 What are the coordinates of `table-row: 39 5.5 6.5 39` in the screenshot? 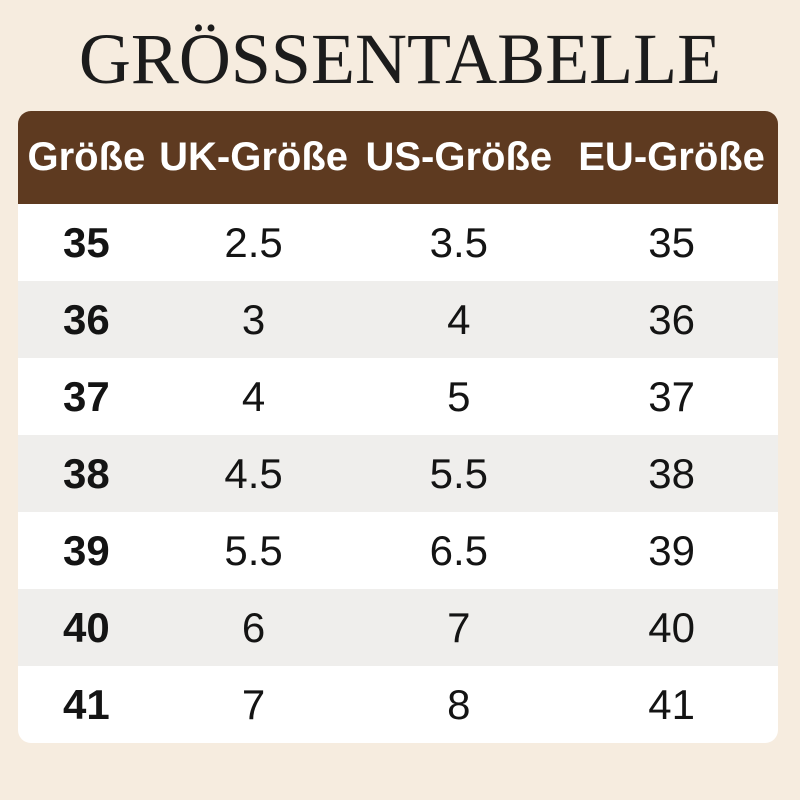 It's located at (398, 550).